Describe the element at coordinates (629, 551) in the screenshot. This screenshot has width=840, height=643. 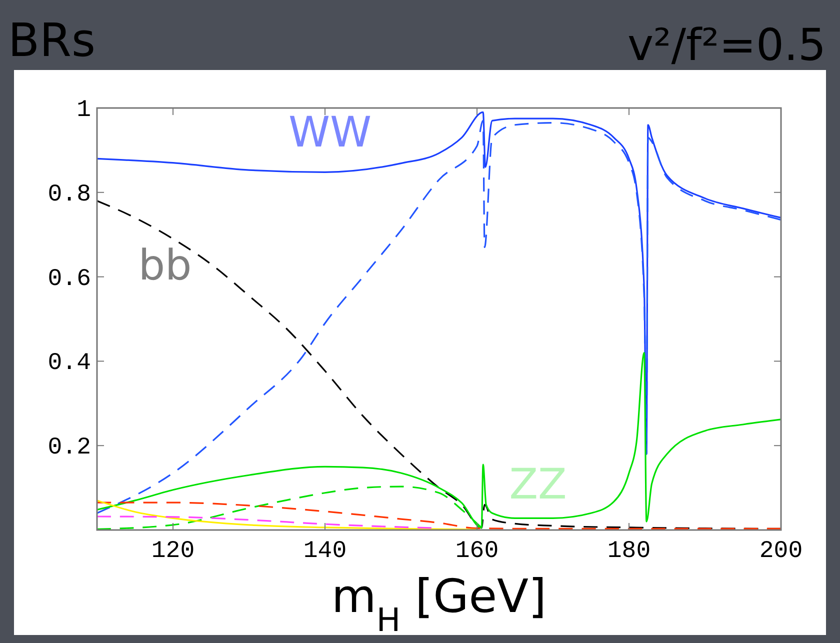
I see `x-tick-label: 180` at that location.